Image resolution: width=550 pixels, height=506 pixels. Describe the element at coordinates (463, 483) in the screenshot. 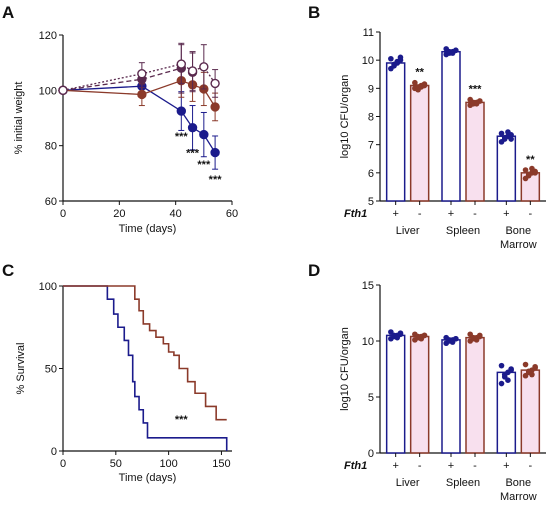

I see `group-label-spleen: Spleen` at that location.